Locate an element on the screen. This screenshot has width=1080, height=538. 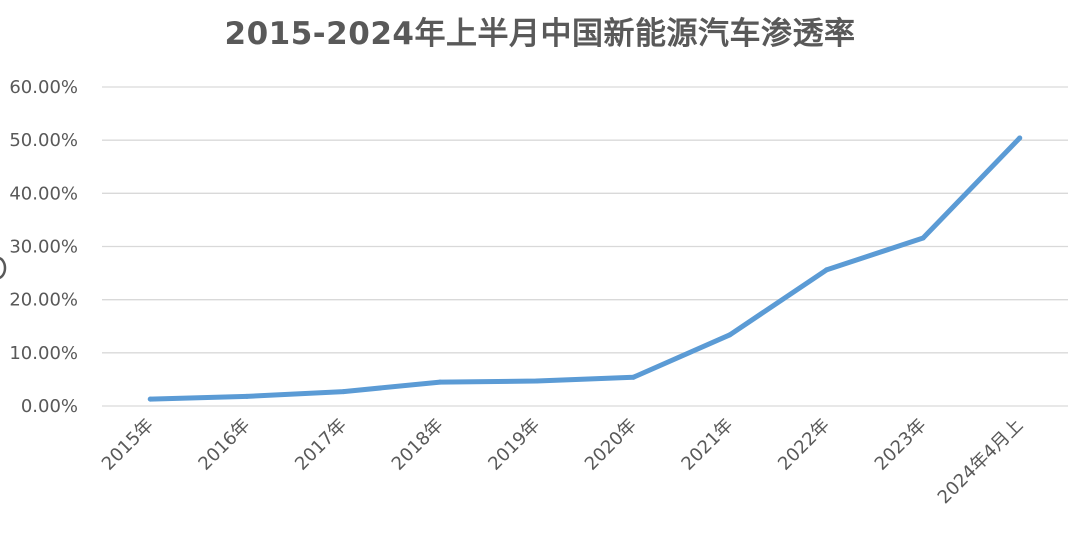
x-tick-label: 2020年 is located at coordinates (611, 445).